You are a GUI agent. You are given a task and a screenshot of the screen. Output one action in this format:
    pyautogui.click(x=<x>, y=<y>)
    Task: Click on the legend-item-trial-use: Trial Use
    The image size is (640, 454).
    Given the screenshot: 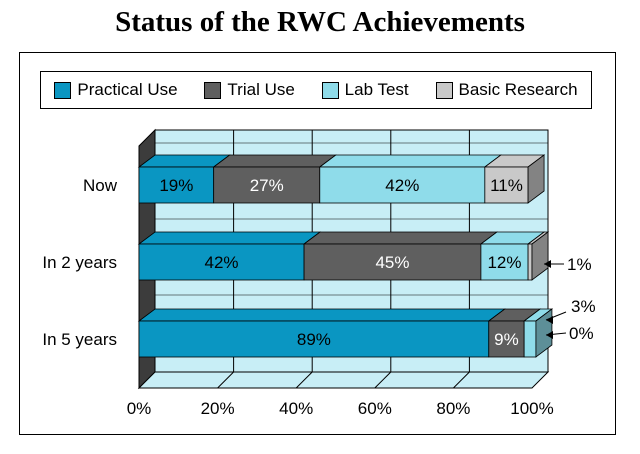 What is the action you would take?
    pyautogui.click(x=249, y=90)
    